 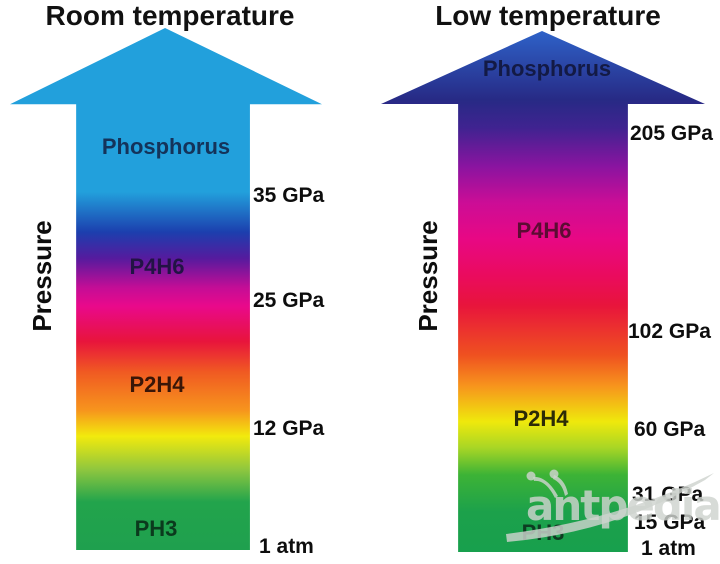 What do you see at coordinates (548, 15) in the screenshot?
I see `right-title: Low temperature` at bounding box center [548, 15].